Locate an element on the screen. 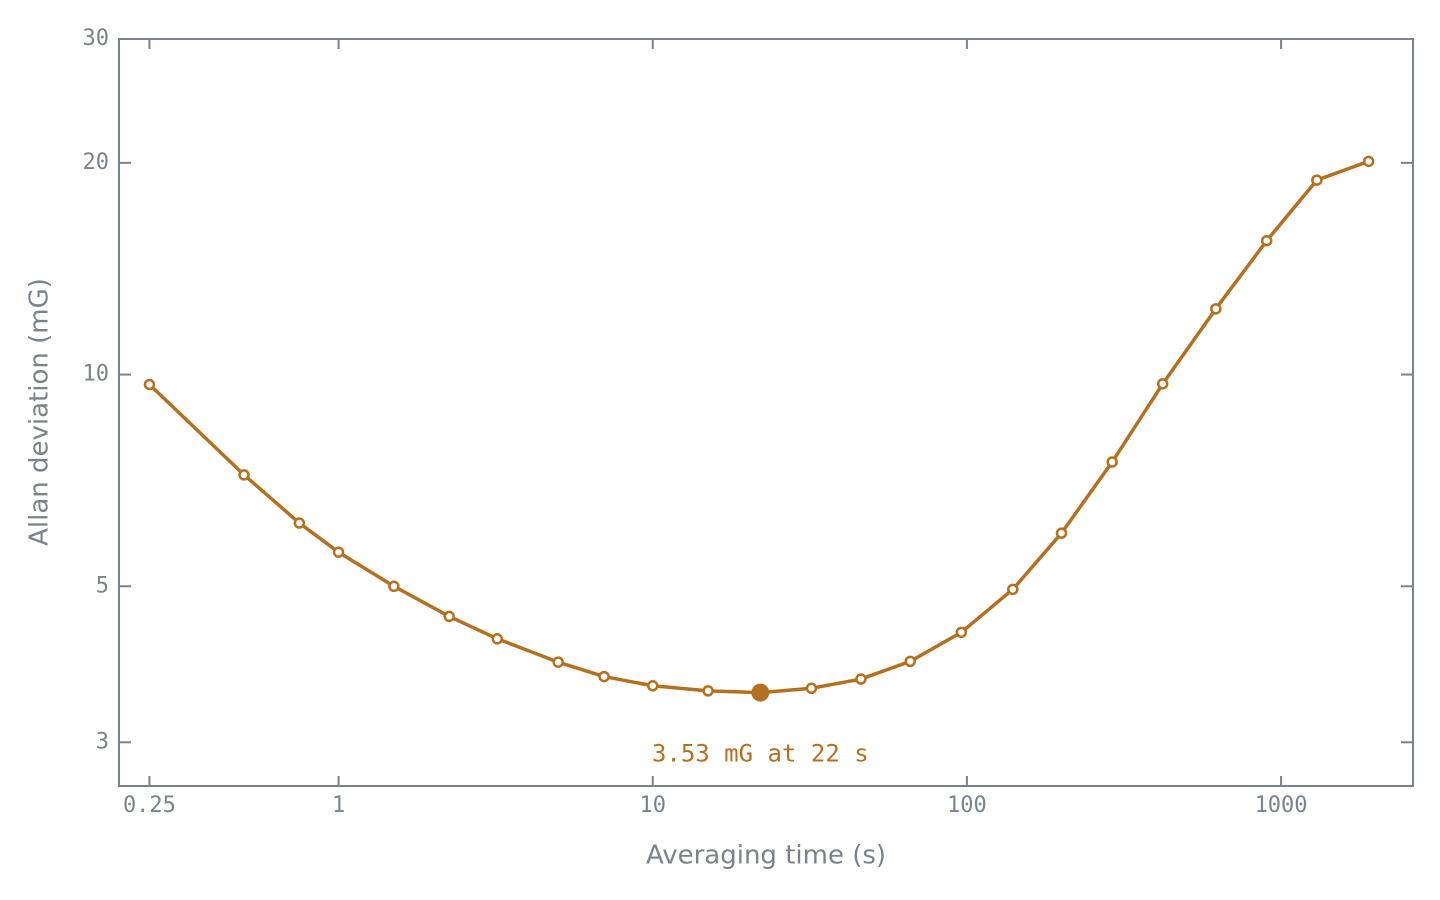 The image size is (1440, 900). x-tick-label: 1 is located at coordinates (338, 805).